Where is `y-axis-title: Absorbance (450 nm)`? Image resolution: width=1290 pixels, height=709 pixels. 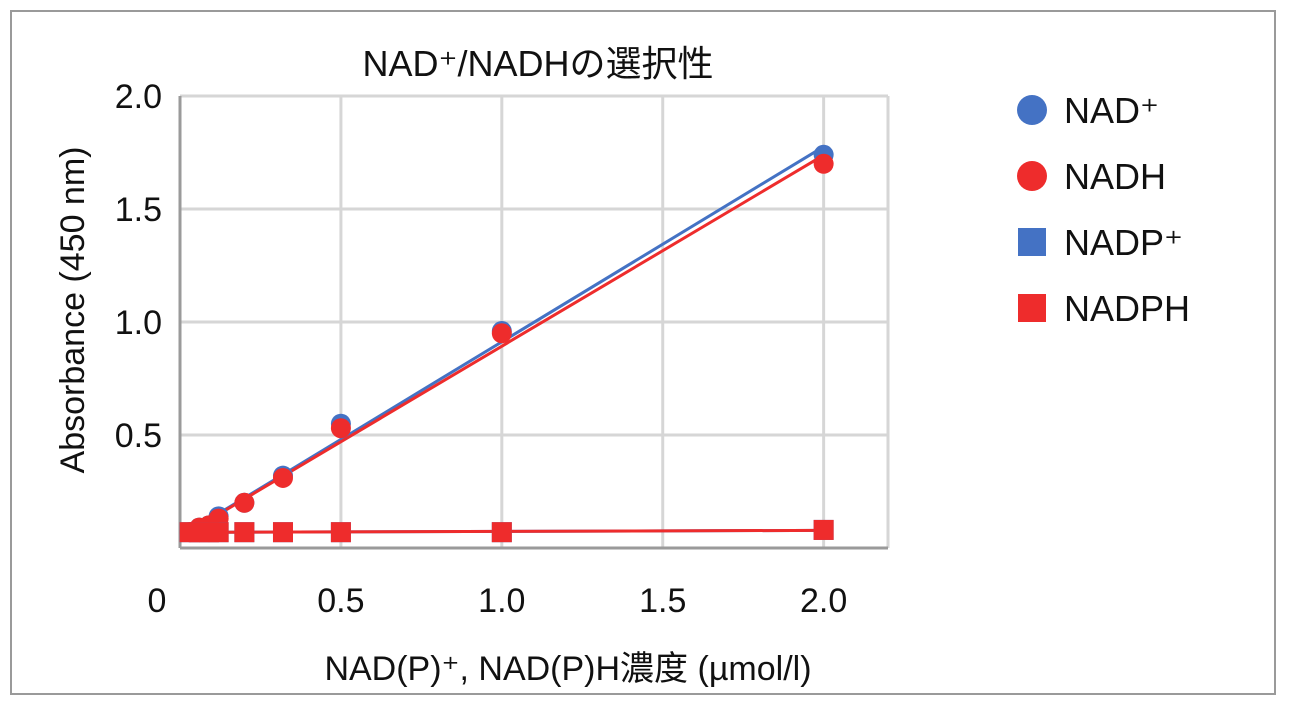 y-axis-title: Absorbance (450 nm) is located at coordinates (73, 310).